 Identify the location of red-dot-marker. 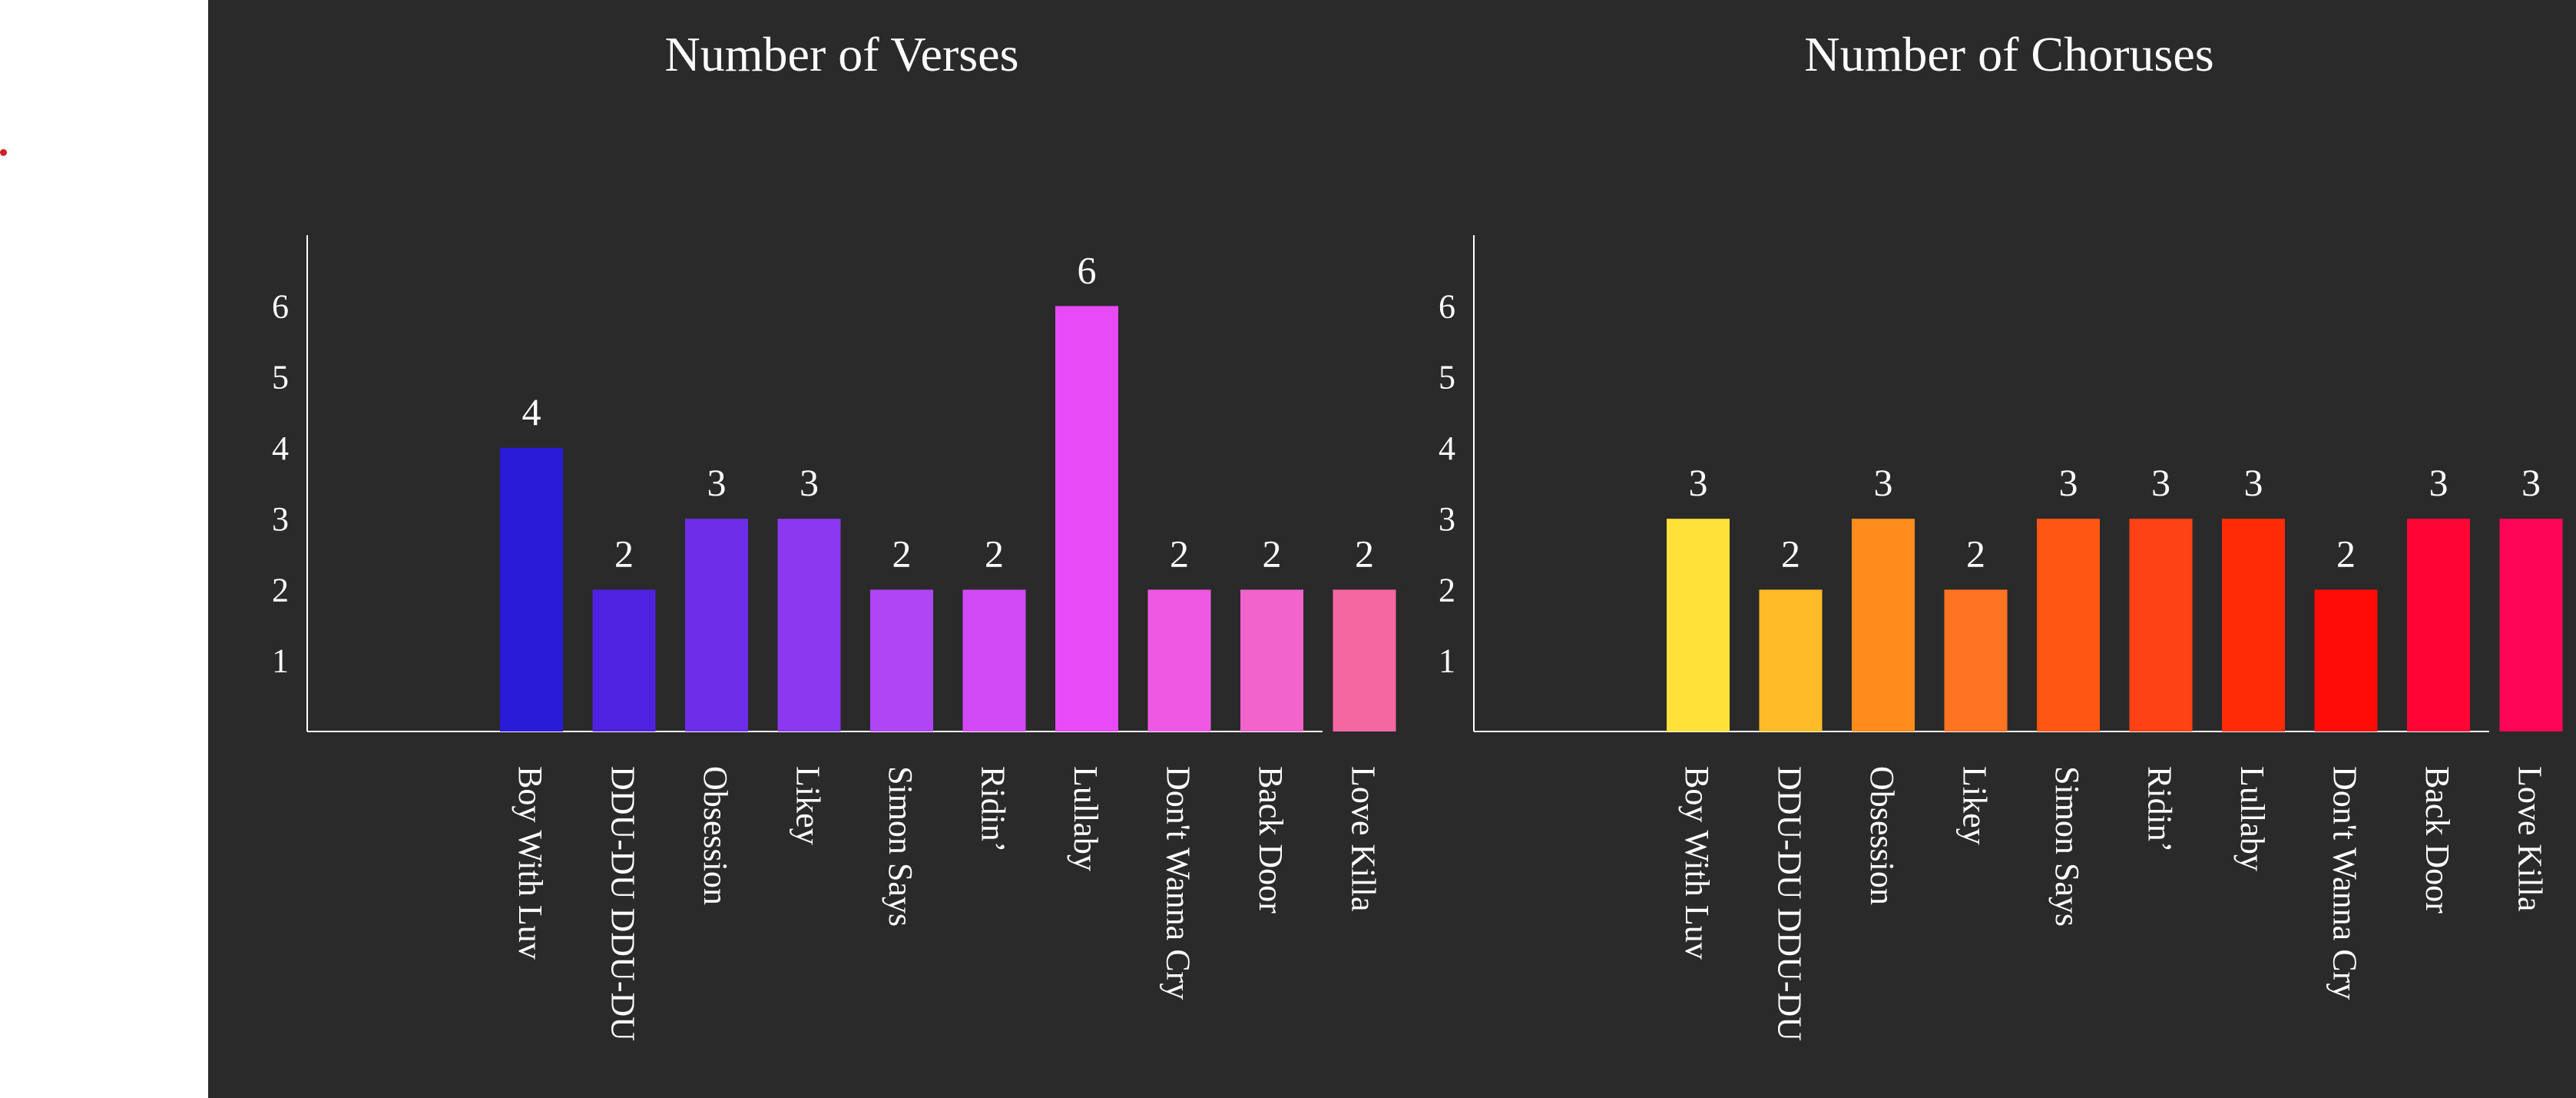
(4, 152).